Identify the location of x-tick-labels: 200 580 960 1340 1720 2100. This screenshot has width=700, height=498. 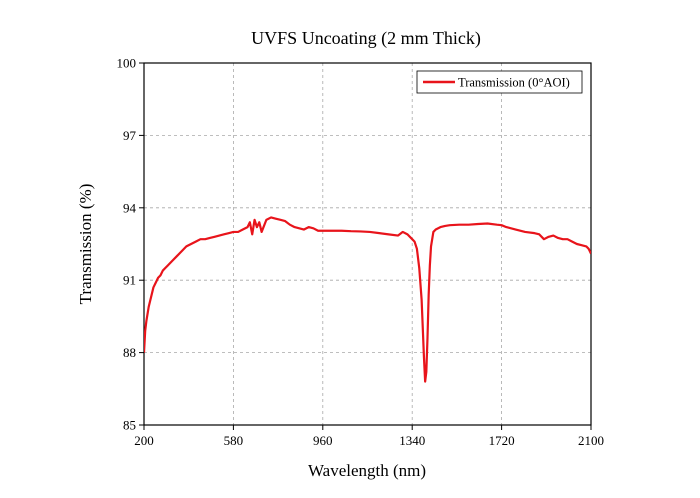
(369, 440).